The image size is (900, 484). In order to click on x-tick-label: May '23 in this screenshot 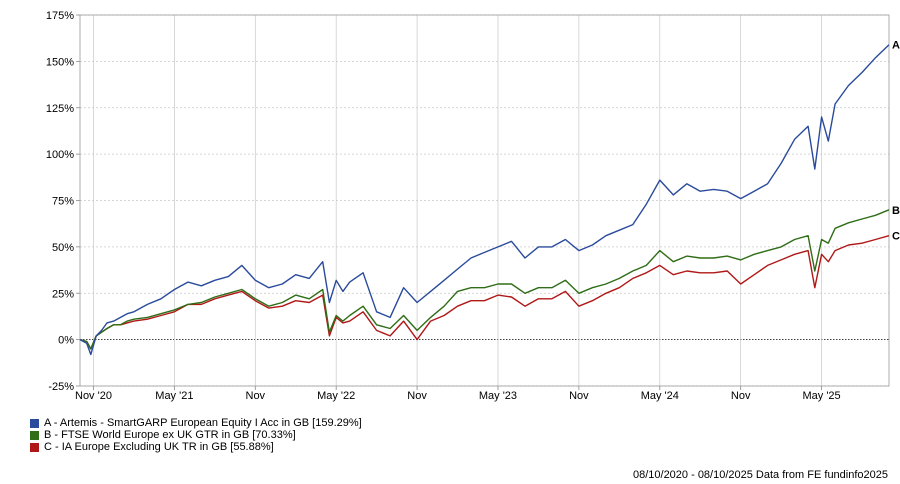, I will do `click(498, 396)`.